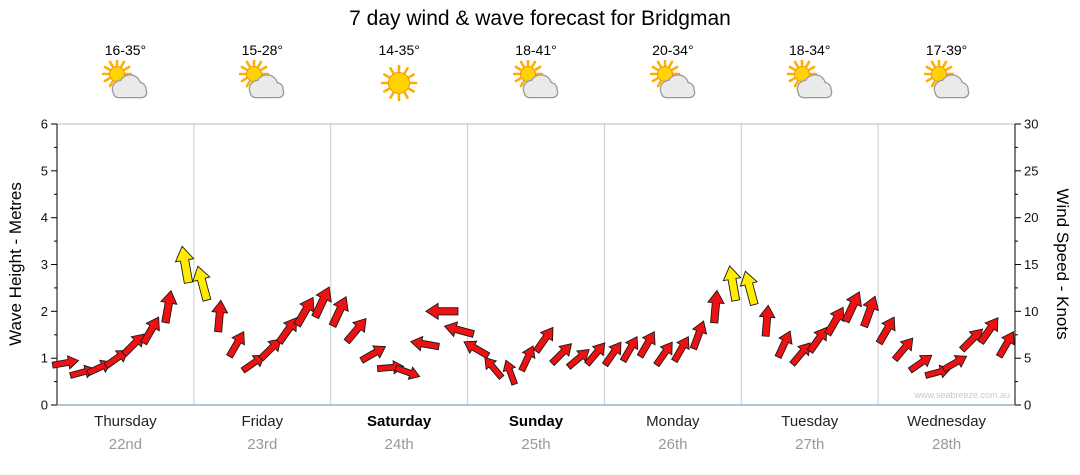  I want to click on svg-text: 30, so click(1031, 124).